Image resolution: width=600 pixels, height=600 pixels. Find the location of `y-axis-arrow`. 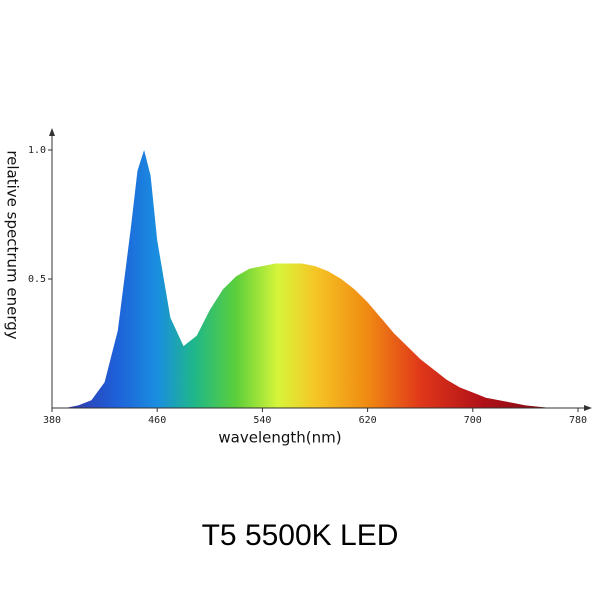

y-axis-arrow is located at coordinates (52, 132).